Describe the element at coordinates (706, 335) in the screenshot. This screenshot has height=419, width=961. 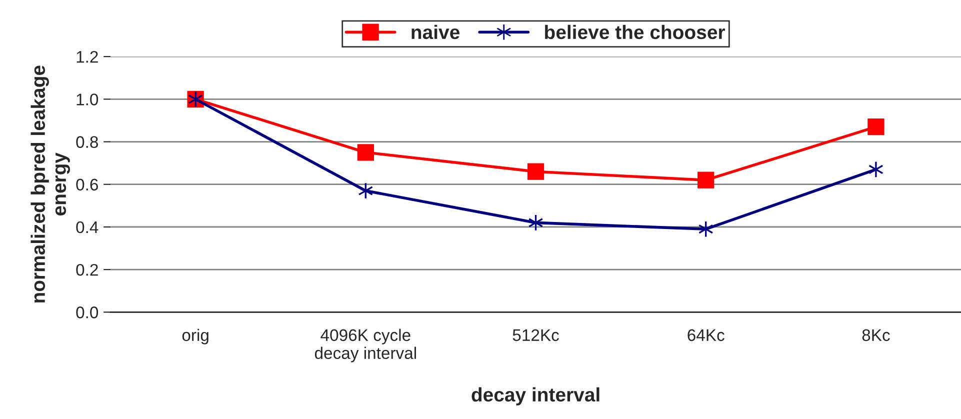
I see `x-tick-label: 64Kc` at that location.